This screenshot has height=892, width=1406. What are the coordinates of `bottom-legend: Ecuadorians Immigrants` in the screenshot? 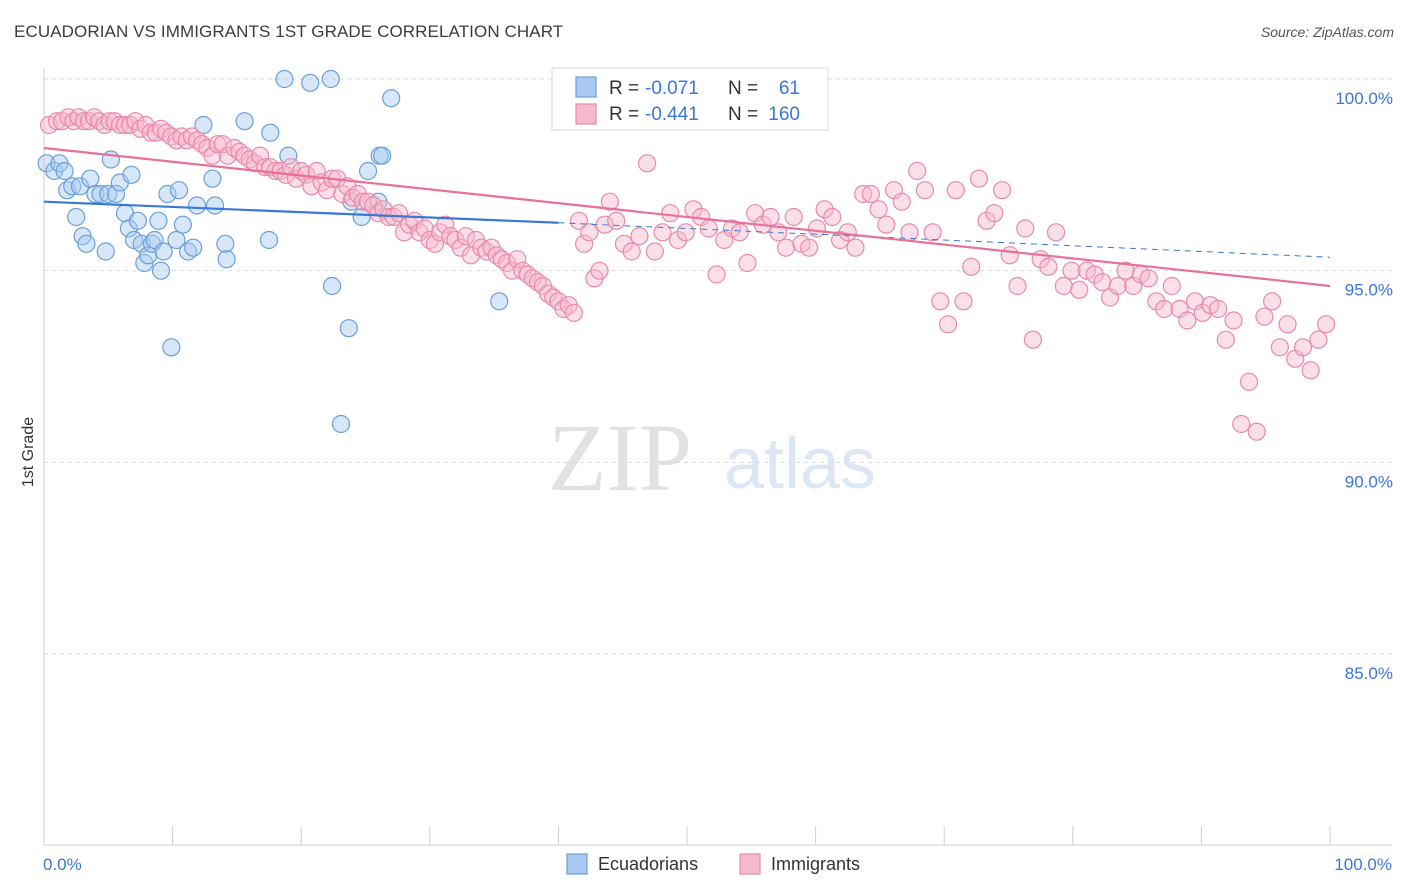 It's located at (713, 864).